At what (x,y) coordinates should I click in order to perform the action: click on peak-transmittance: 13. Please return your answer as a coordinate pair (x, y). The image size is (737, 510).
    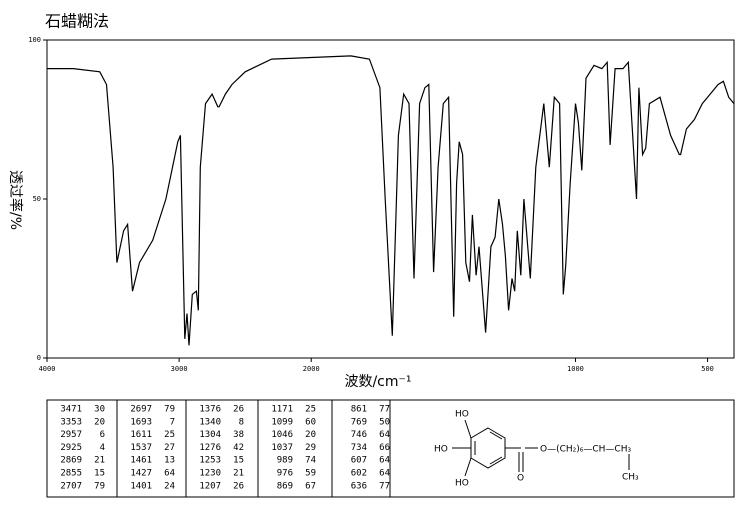
    Looking at the image, I should click on (169, 461).